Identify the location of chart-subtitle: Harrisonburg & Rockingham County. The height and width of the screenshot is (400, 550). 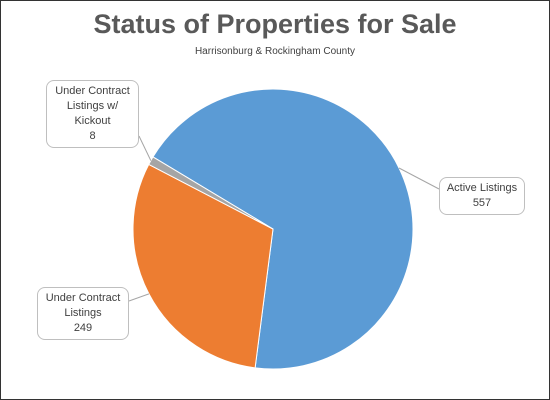
(275, 51).